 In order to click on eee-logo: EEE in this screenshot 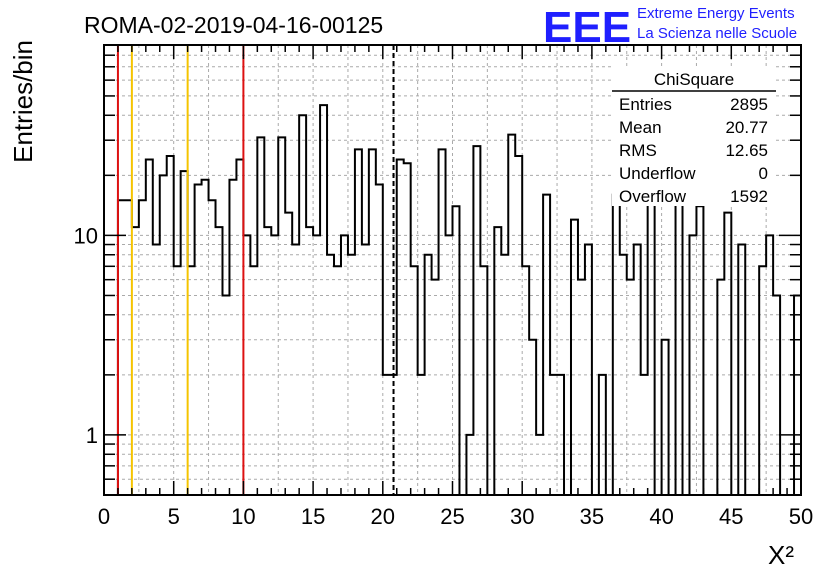, I will do `click(587, 27)`.